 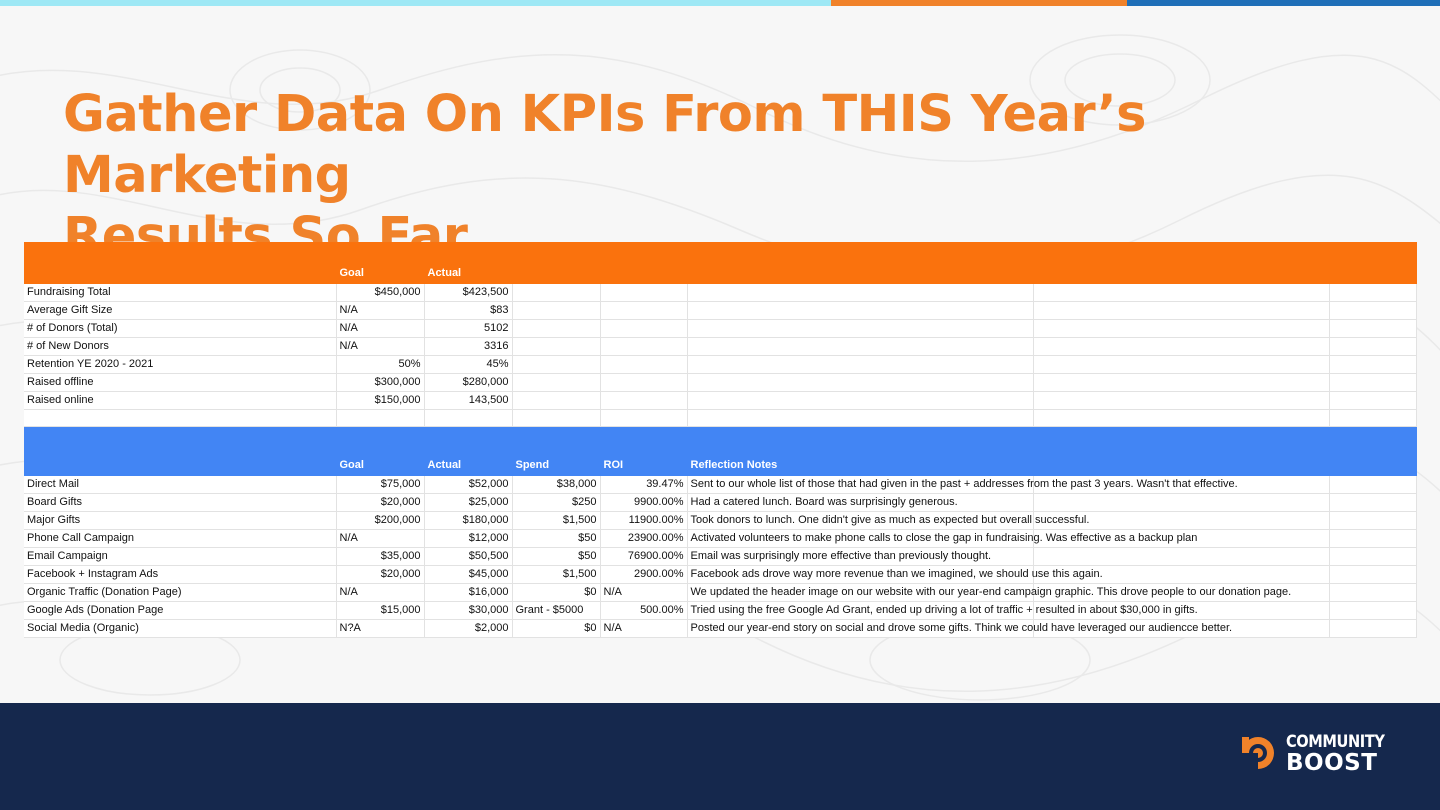 I want to click on table-cell: $52,000, so click(x=468, y=484).